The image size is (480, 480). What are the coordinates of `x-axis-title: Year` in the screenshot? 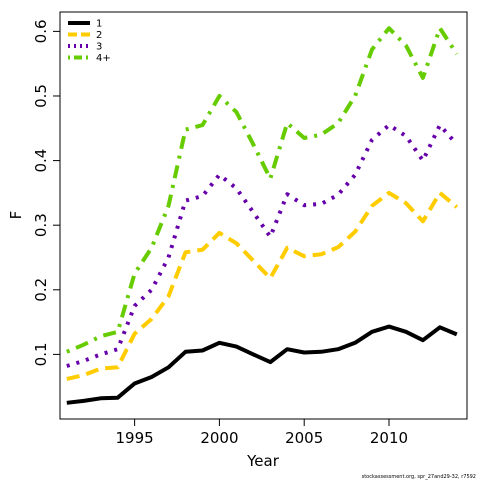 It's located at (263, 461).